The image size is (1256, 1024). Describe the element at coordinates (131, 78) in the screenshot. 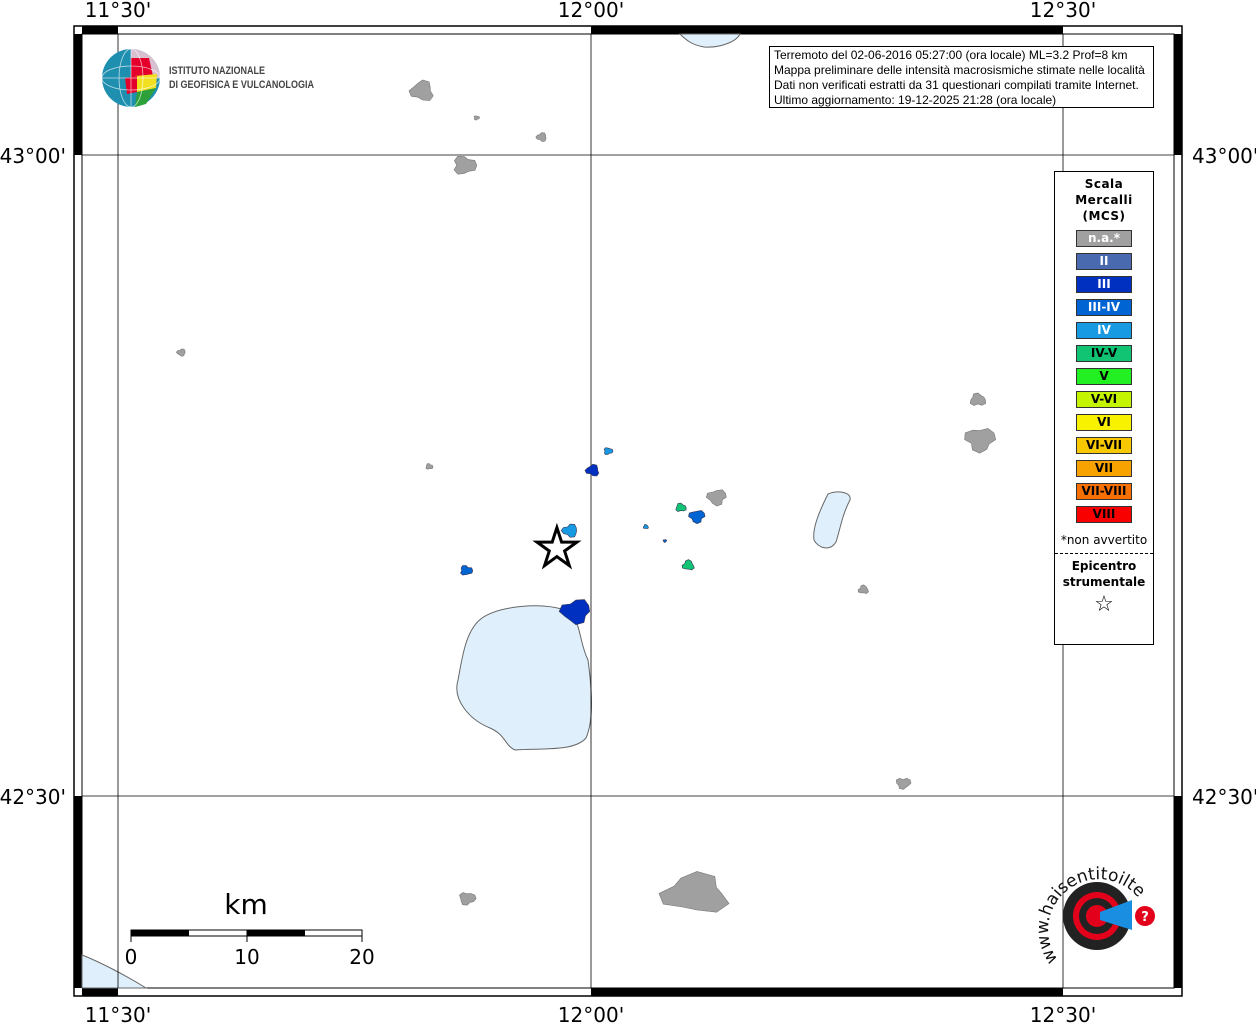

I see `ingv-globe-logo` at that location.